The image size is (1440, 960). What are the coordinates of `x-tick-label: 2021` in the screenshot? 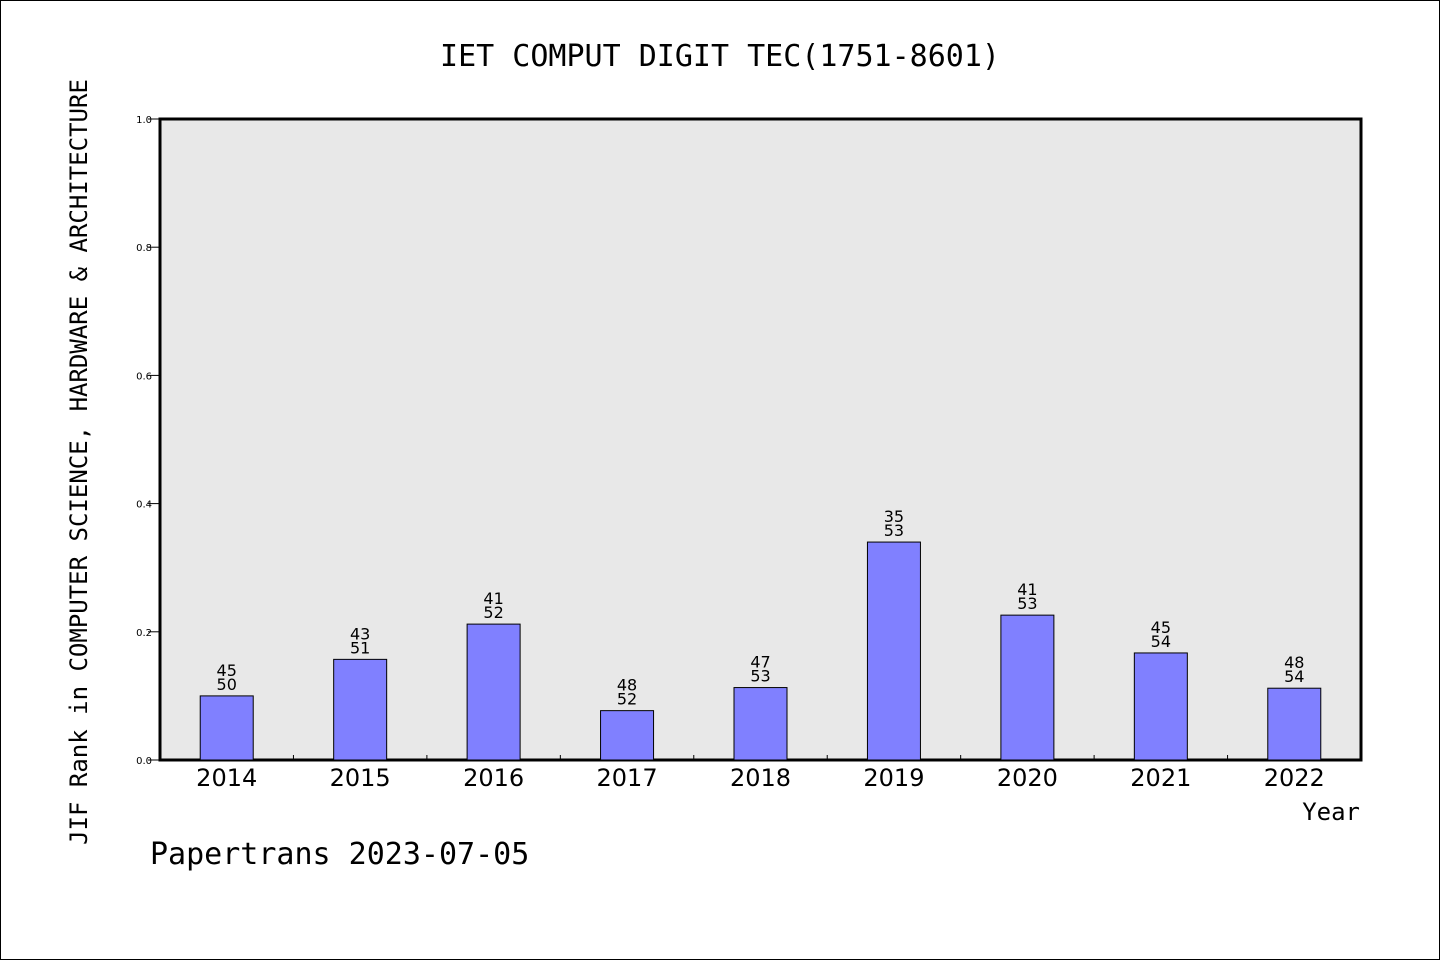 It's located at (1160, 778).